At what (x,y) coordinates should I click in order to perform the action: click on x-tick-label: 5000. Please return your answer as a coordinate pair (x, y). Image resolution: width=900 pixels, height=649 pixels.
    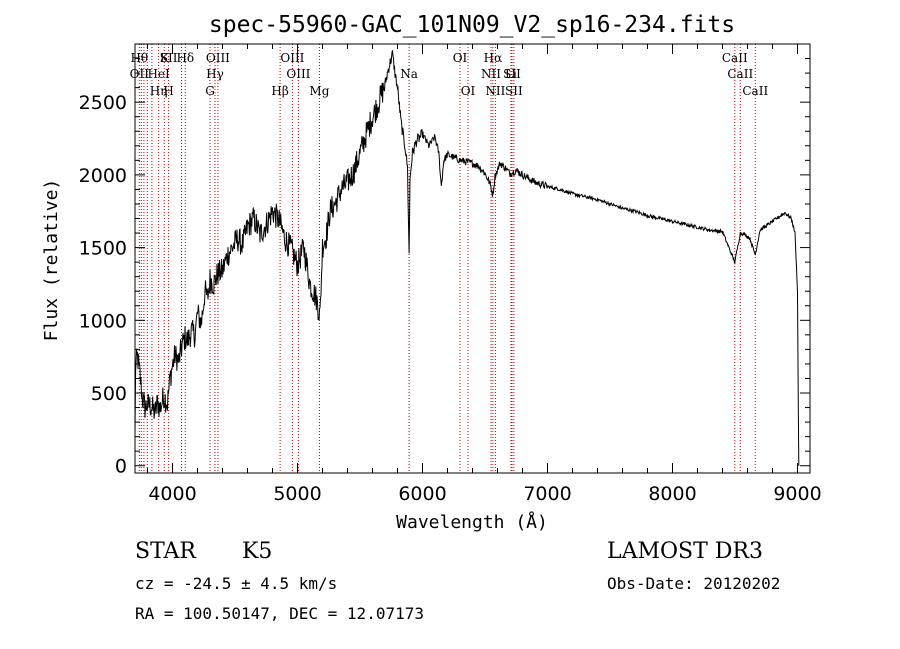
    Looking at the image, I should click on (297, 494).